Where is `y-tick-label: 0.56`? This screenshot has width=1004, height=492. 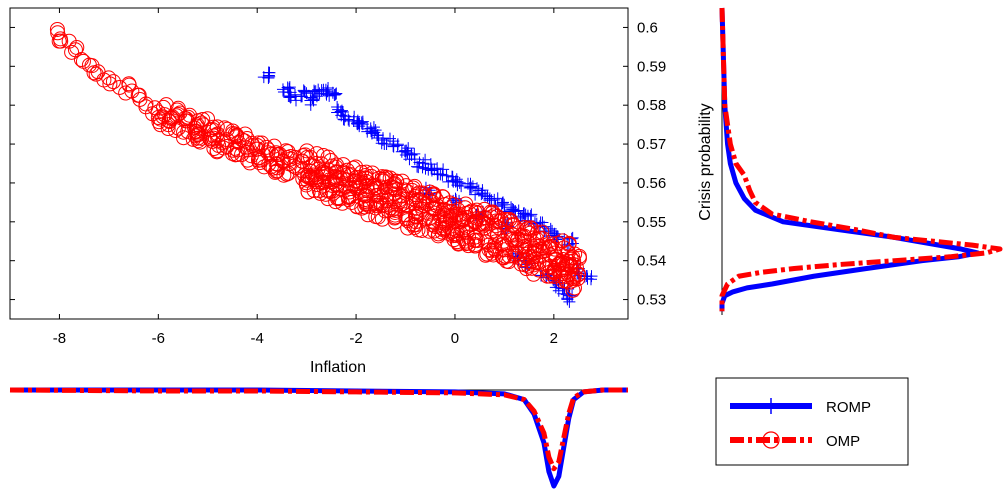
y-tick-label: 0.56 is located at coordinates (651, 183).